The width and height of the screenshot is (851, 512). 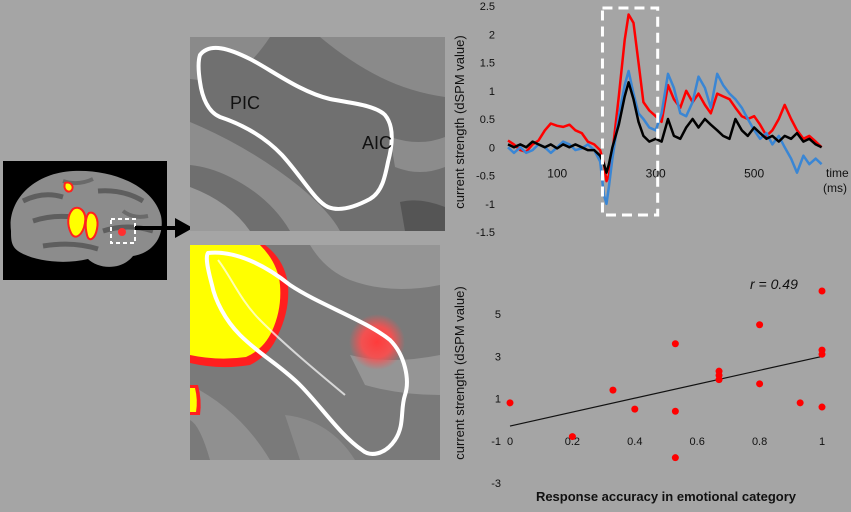 I want to click on sc-xtick-label: 0.8, so click(x=759, y=442).